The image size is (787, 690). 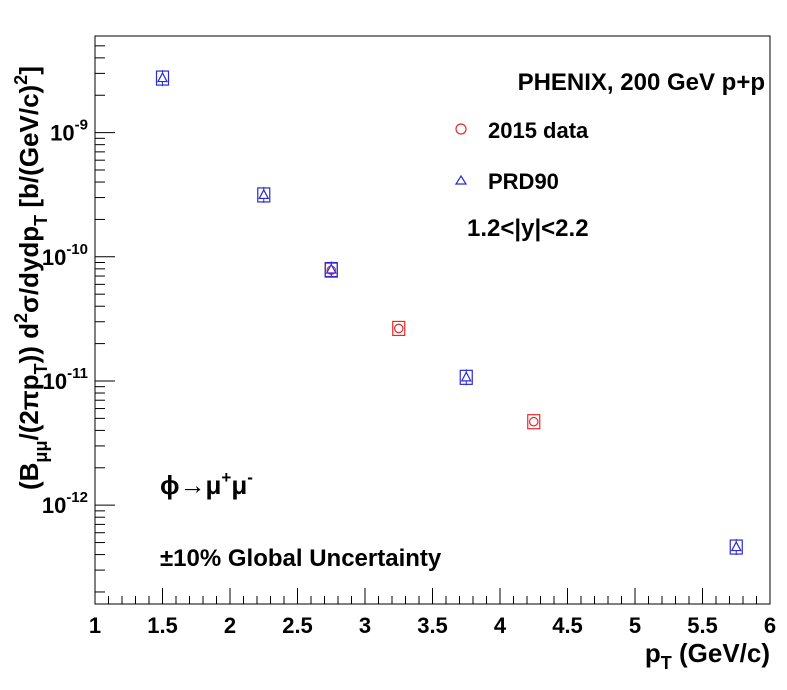 I want to click on legend-label-prd90: PRD90, so click(x=523, y=181).